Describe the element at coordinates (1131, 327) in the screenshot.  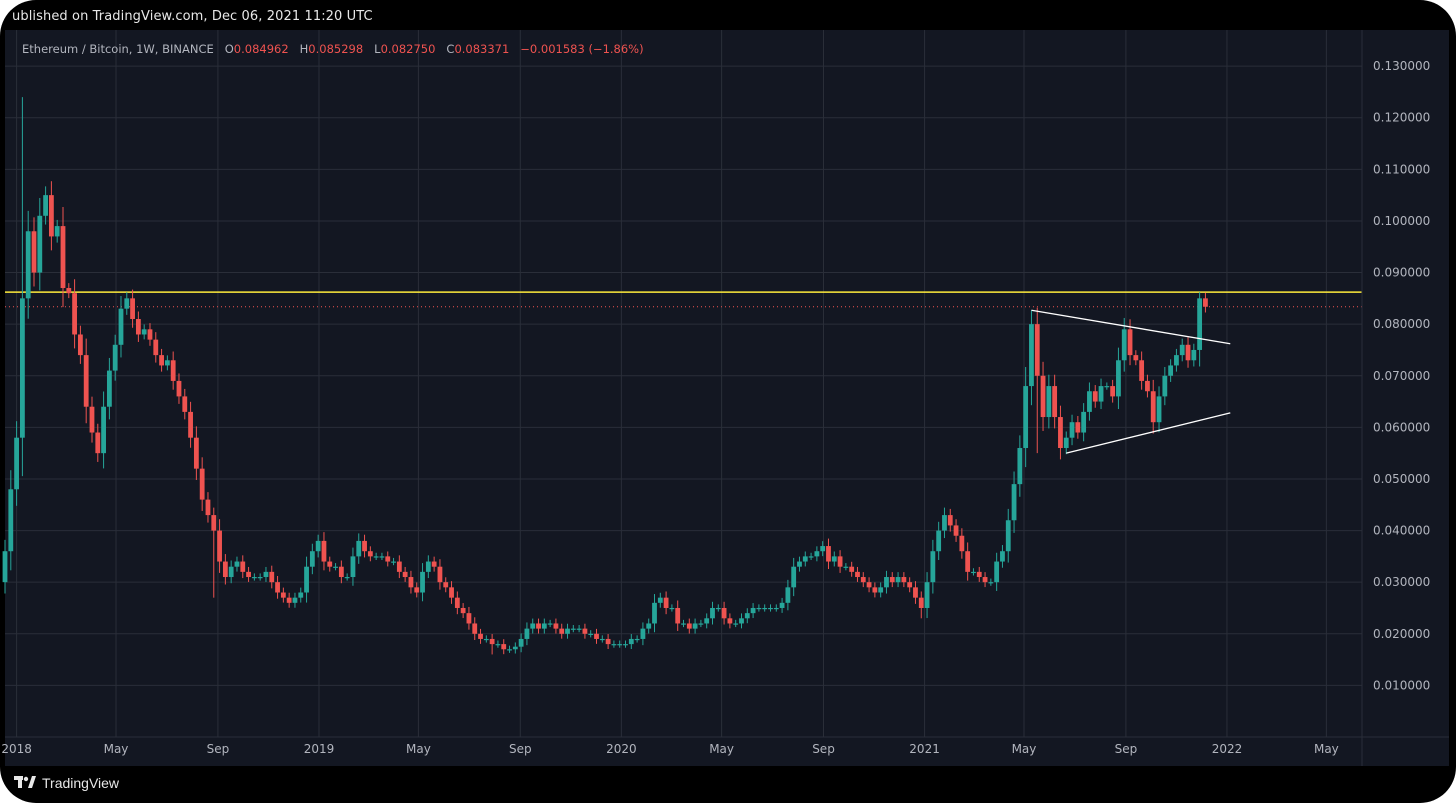
I see `upper-trendline` at that location.